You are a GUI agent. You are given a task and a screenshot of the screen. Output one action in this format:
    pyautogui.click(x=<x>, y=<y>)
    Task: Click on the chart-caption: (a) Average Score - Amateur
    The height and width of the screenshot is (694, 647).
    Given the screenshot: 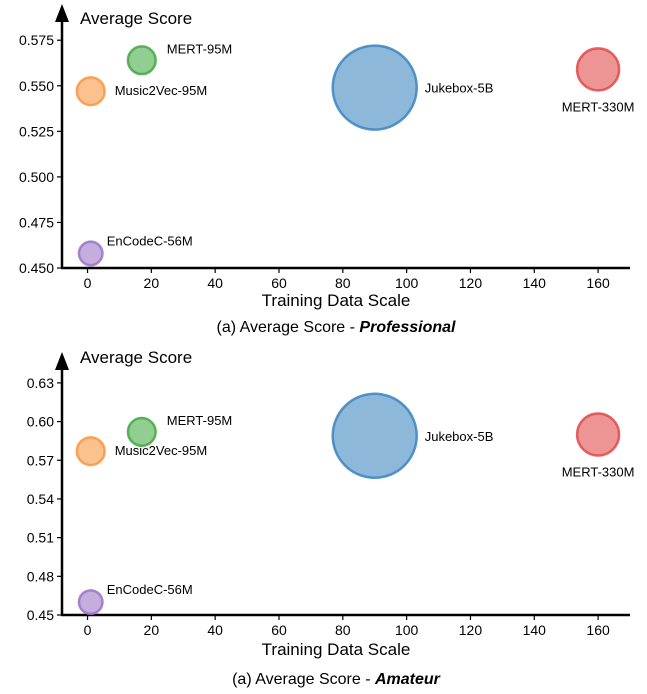 What is the action you would take?
    pyautogui.click(x=336, y=679)
    